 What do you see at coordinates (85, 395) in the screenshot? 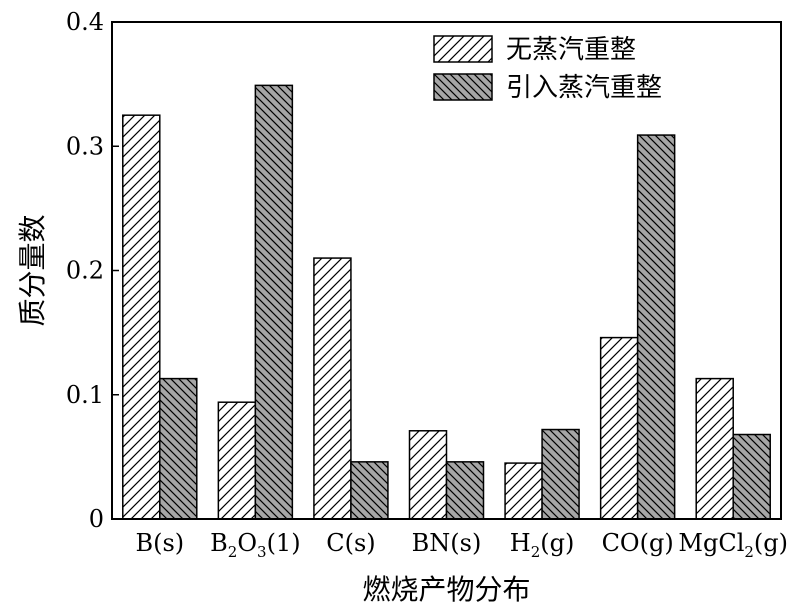
I see `y-tick-label: 0.1` at bounding box center [85, 395].